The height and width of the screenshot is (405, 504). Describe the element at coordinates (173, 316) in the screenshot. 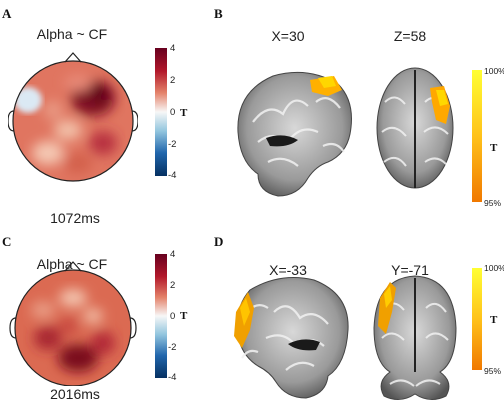

I see `colorbar-c-tick-2: 0` at that location.